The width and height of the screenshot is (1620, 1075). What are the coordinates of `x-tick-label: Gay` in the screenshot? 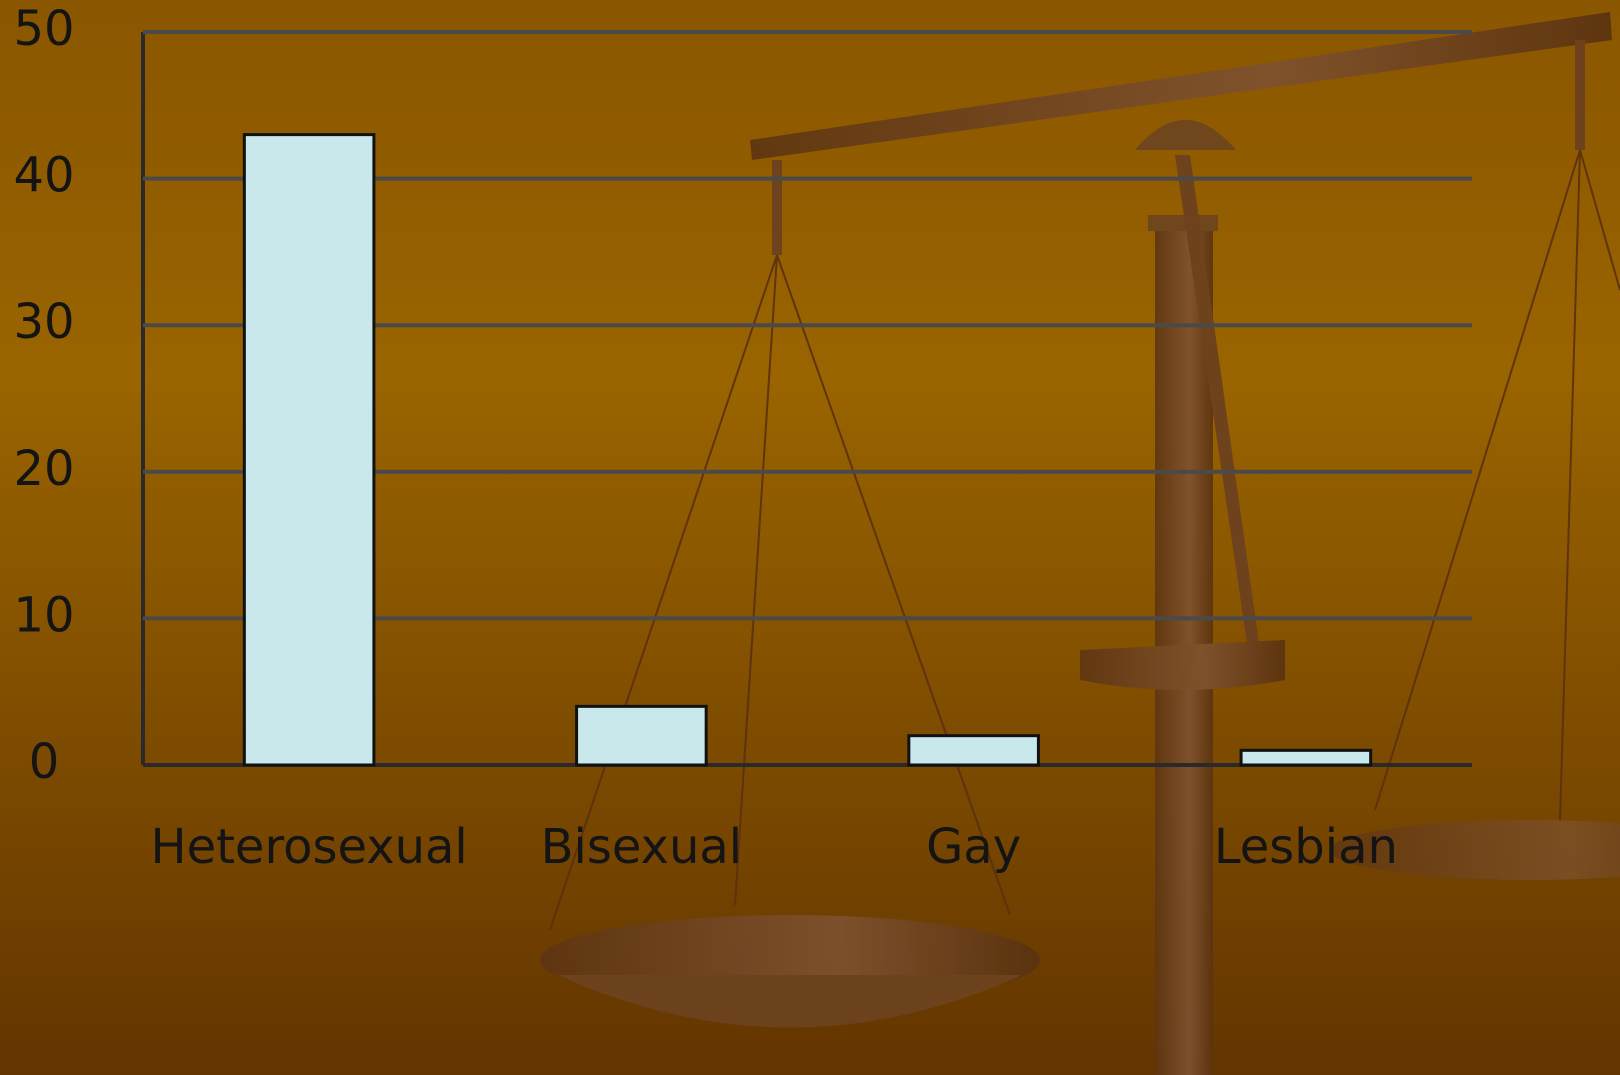 It's located at (973, 847).